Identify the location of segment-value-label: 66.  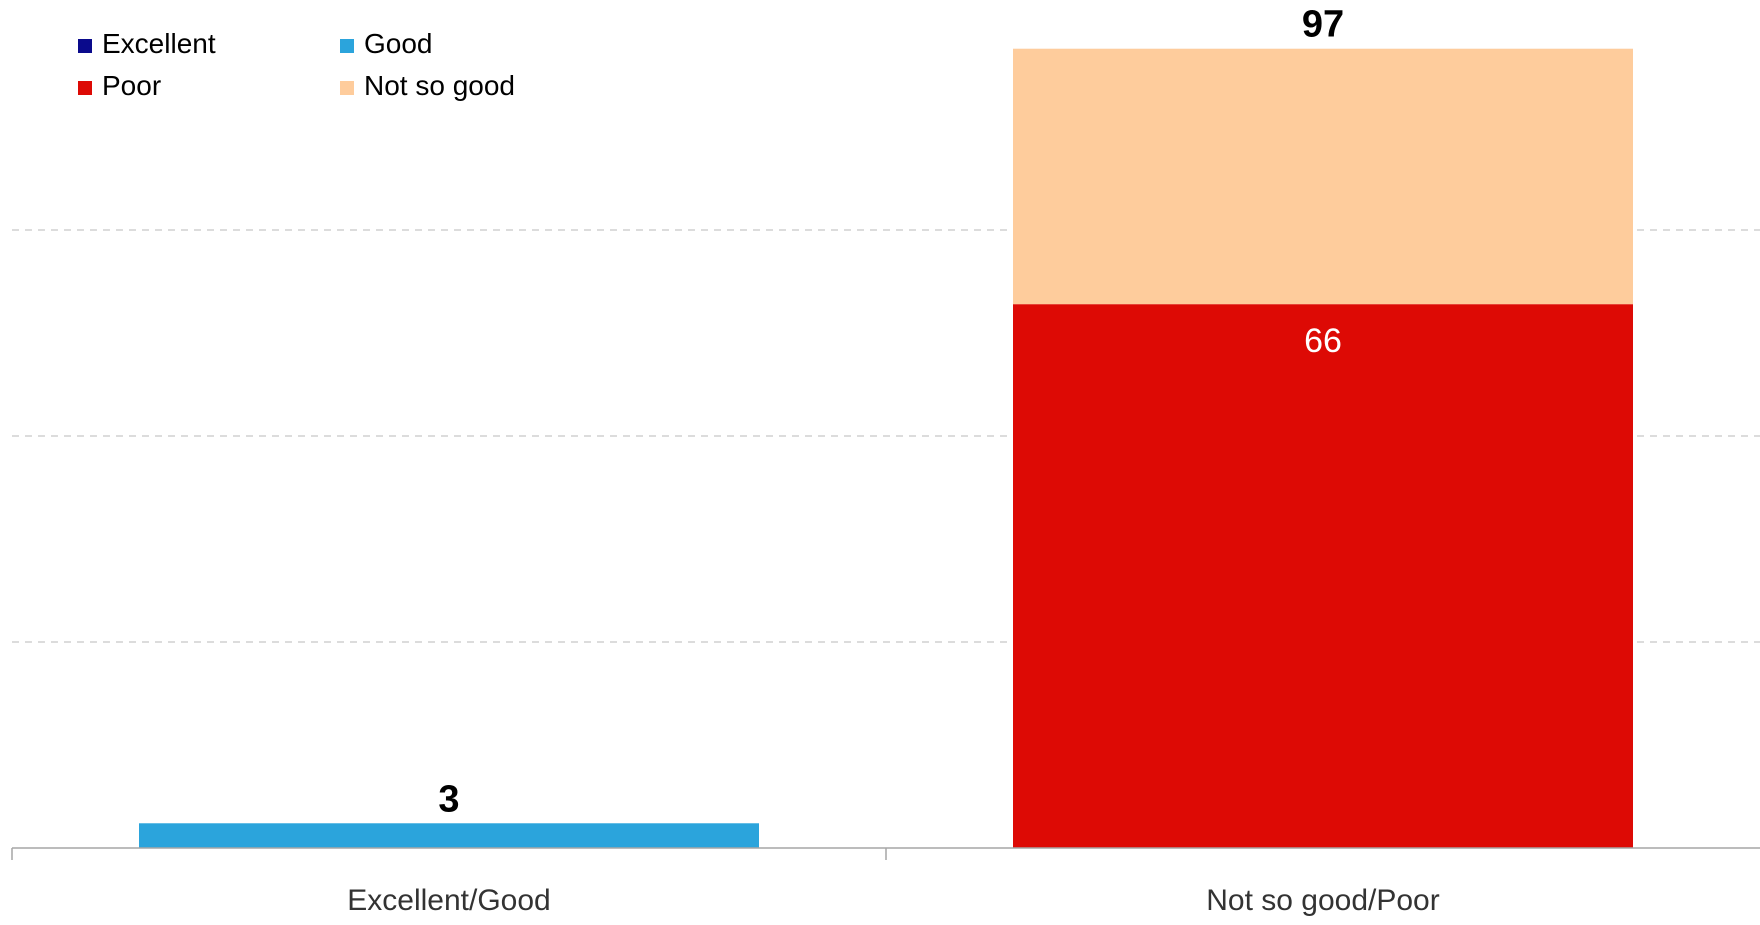
(1323, 341).